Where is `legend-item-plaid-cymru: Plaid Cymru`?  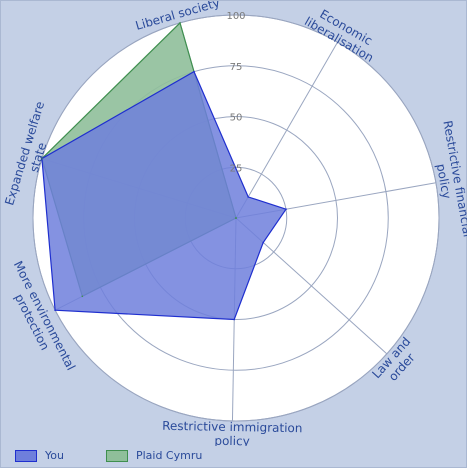
legend-item-plaid-cymru: Plaid Cymru is located at coordinates (154, 455).